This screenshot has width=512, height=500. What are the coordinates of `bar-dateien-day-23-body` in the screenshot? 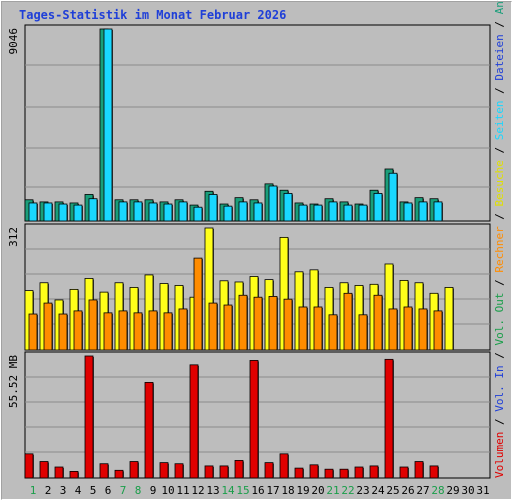 It's located at (363, 213).